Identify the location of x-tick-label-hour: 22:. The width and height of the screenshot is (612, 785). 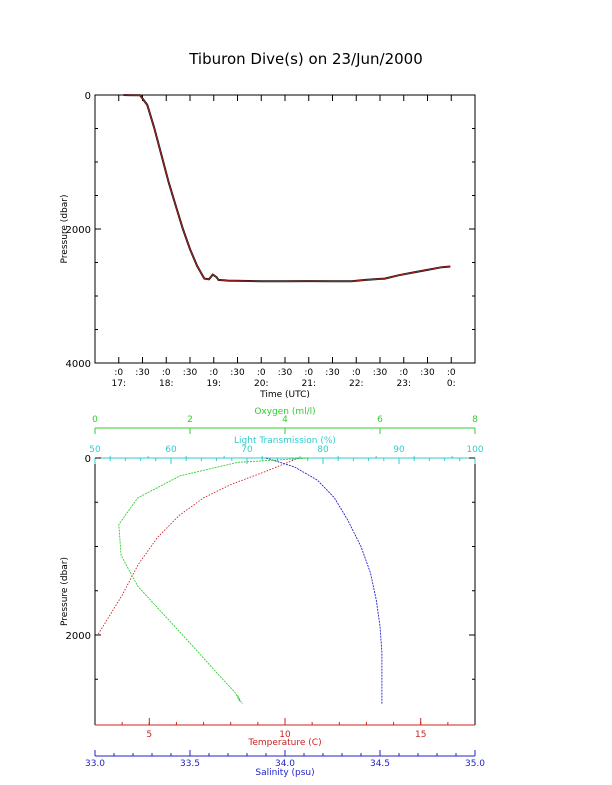
(356, 384).